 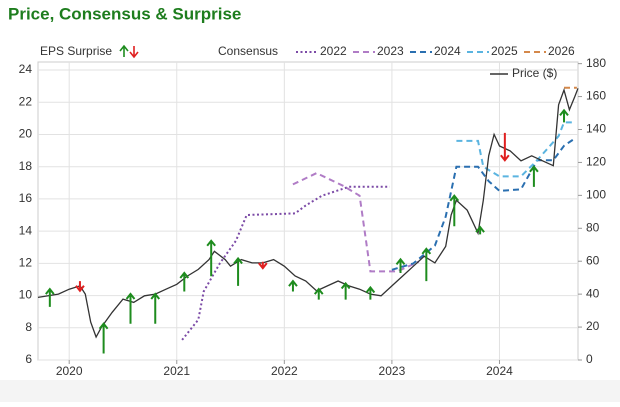 What do you see at coordinates (593, 260) in the screenshot?
I see `y2-tick-label: 60` at bounding box center [593, 260].